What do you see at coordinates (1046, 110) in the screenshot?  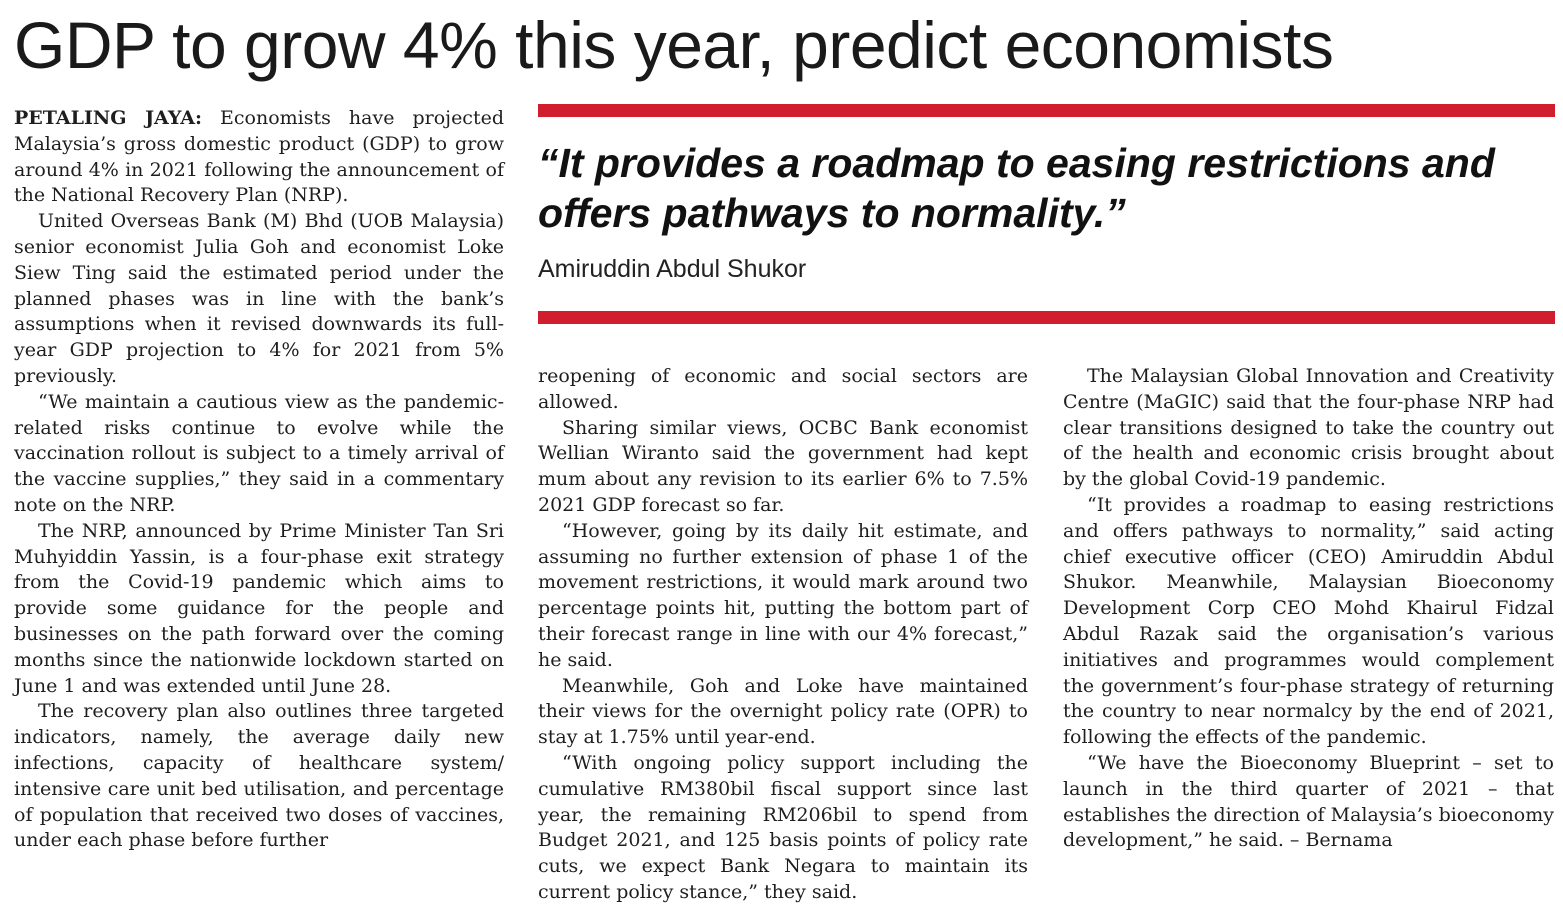 I see `pull-quote-top-rule` at bounding box center [1046, 110].